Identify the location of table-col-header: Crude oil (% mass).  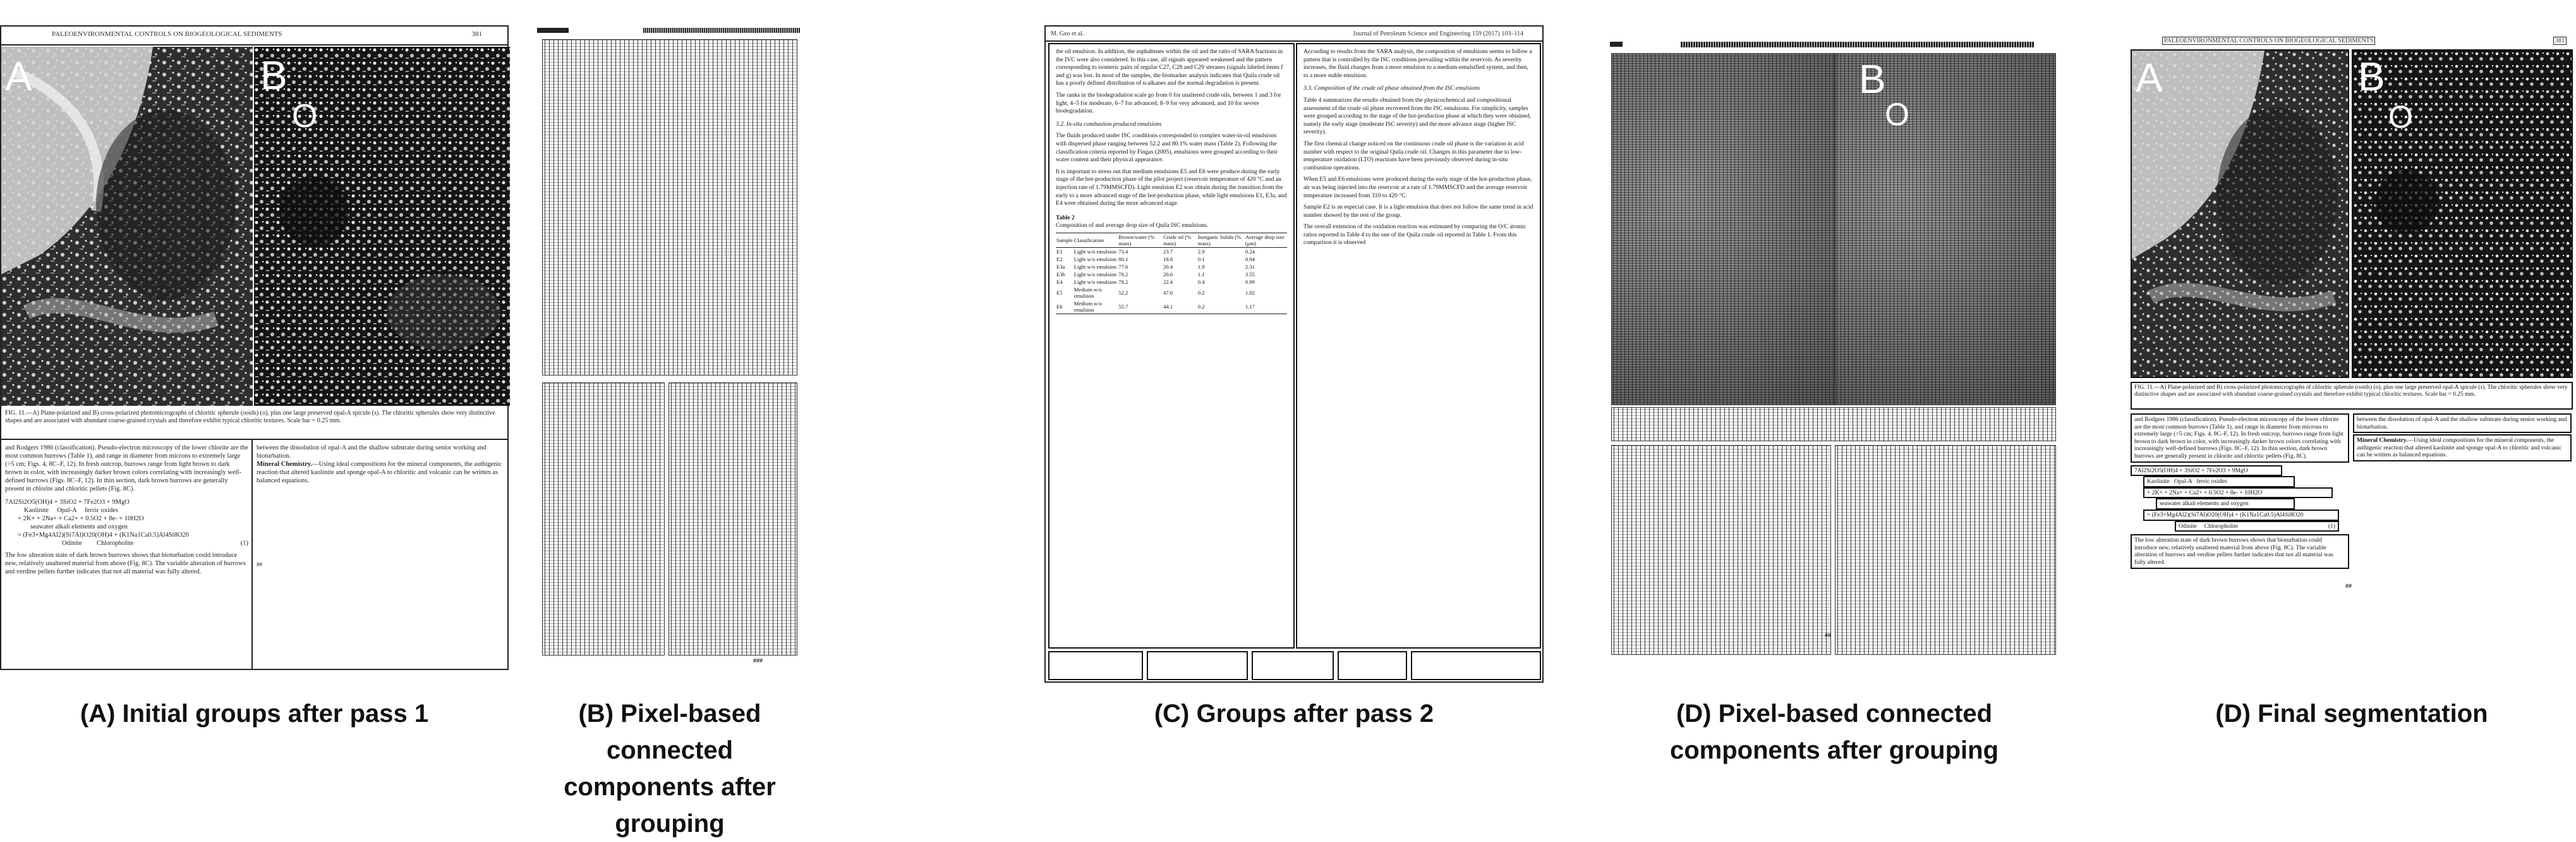
(1177, 240).